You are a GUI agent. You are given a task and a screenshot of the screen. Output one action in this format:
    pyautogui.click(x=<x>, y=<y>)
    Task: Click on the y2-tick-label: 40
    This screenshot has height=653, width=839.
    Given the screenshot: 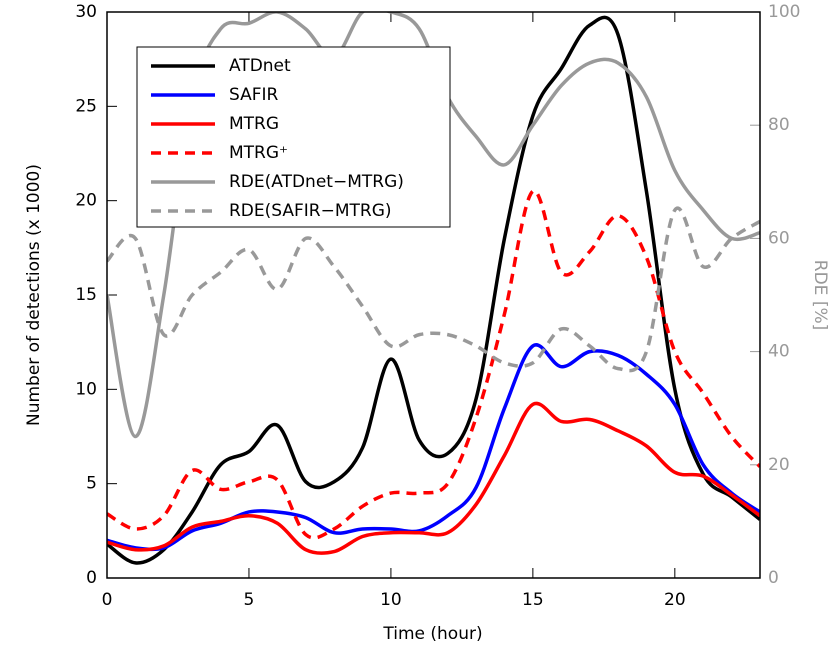 What is the action you would take?
    pyautogui.click(x=779, y=352)
    